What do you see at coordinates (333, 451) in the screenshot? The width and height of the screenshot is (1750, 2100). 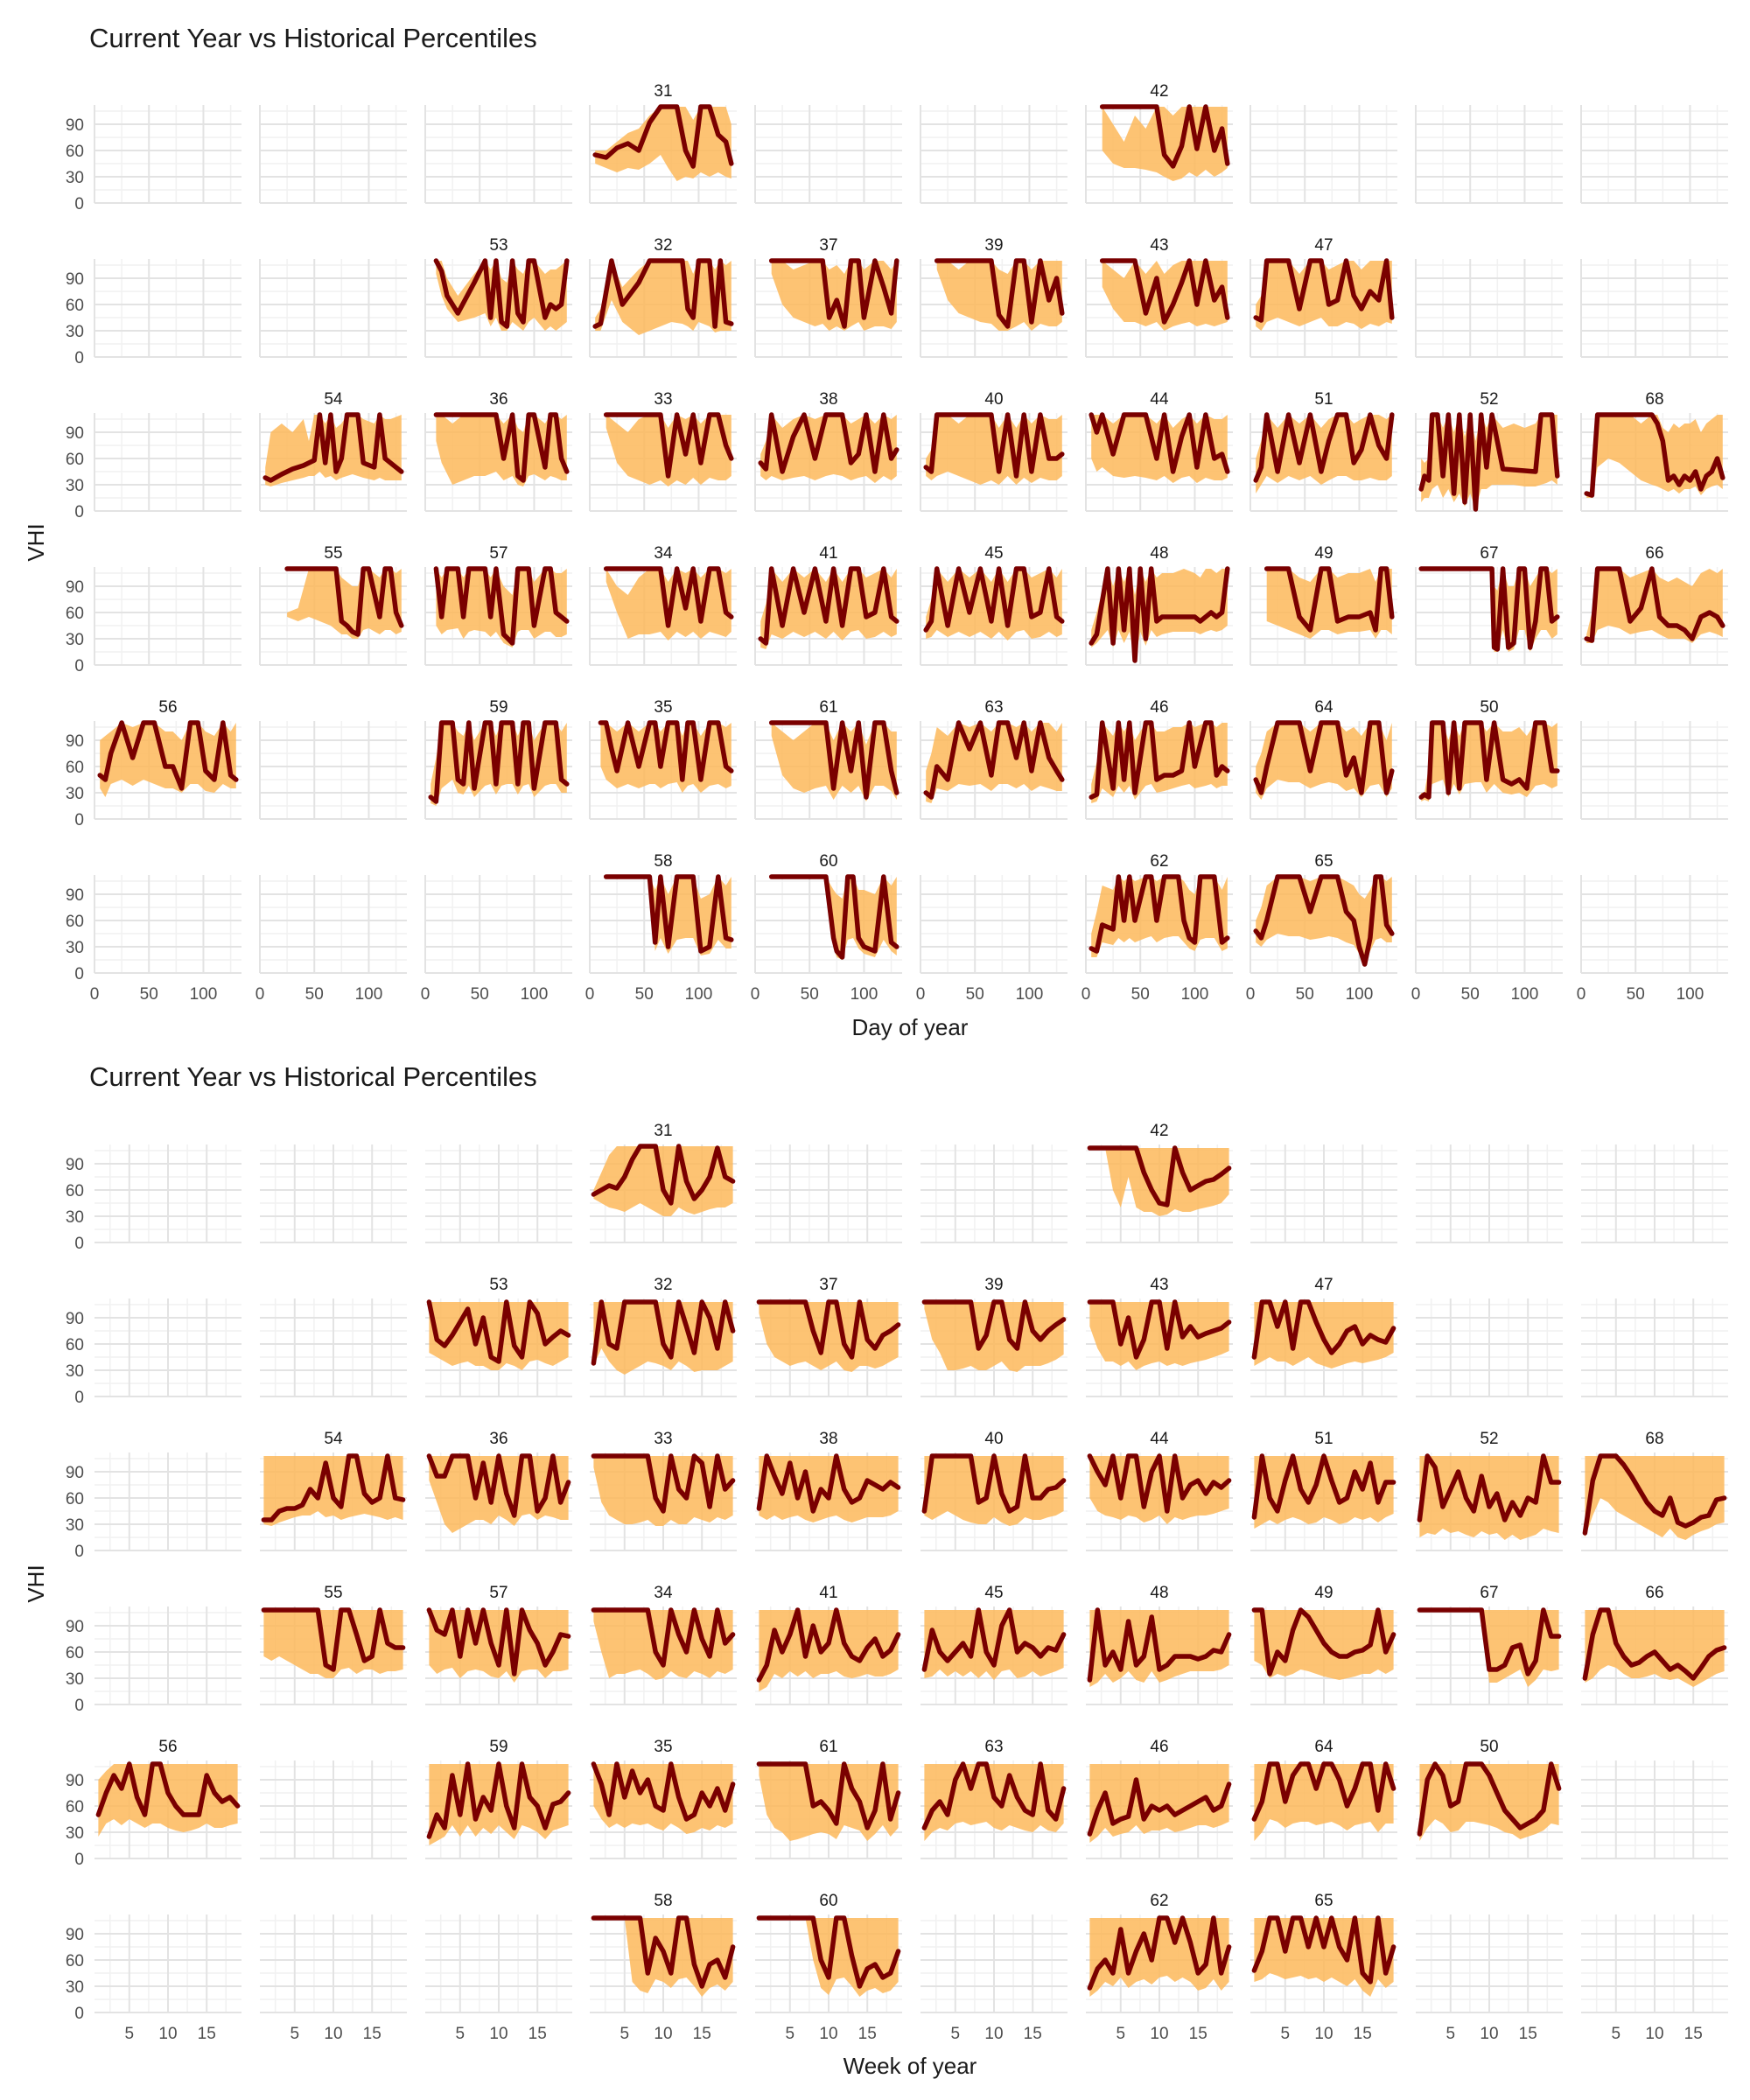 I see `facet-panel-54: 54` at bounding box center [333, 451].